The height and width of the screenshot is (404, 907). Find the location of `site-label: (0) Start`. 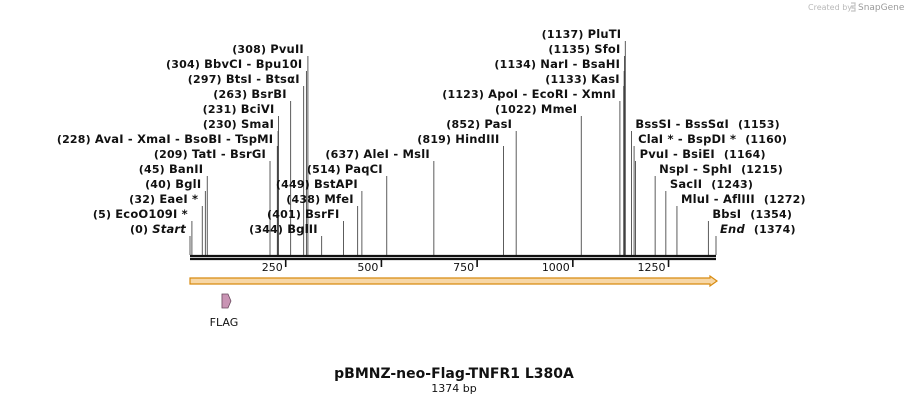

site-label: (0) Start is located at coordinates (158, 229).